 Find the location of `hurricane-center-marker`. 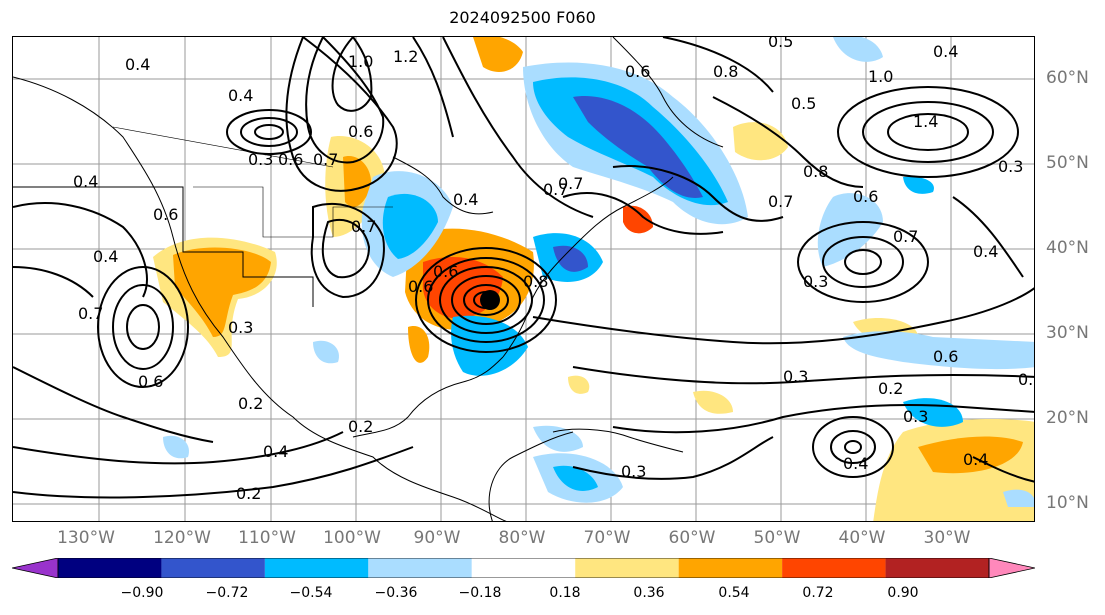

hurricane-center-marker is located at coordinates (490, 300).